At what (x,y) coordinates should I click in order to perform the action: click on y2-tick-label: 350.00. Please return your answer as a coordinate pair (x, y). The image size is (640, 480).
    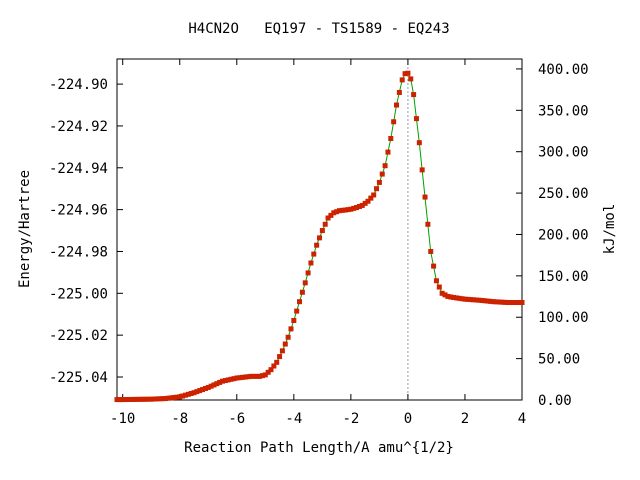
    Looking at the image, I should click on (563, 111).